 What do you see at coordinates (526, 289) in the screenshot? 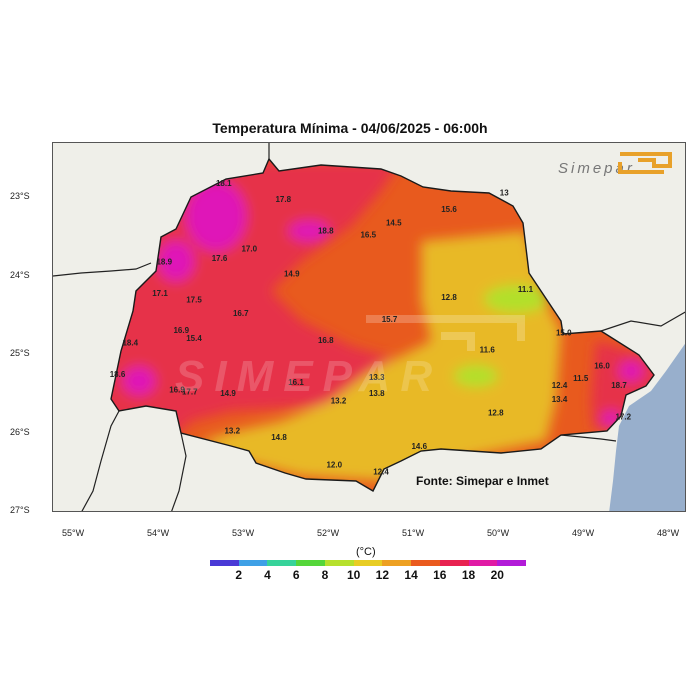
I see `station-value: 11.1` at bounding box center [526, 289].